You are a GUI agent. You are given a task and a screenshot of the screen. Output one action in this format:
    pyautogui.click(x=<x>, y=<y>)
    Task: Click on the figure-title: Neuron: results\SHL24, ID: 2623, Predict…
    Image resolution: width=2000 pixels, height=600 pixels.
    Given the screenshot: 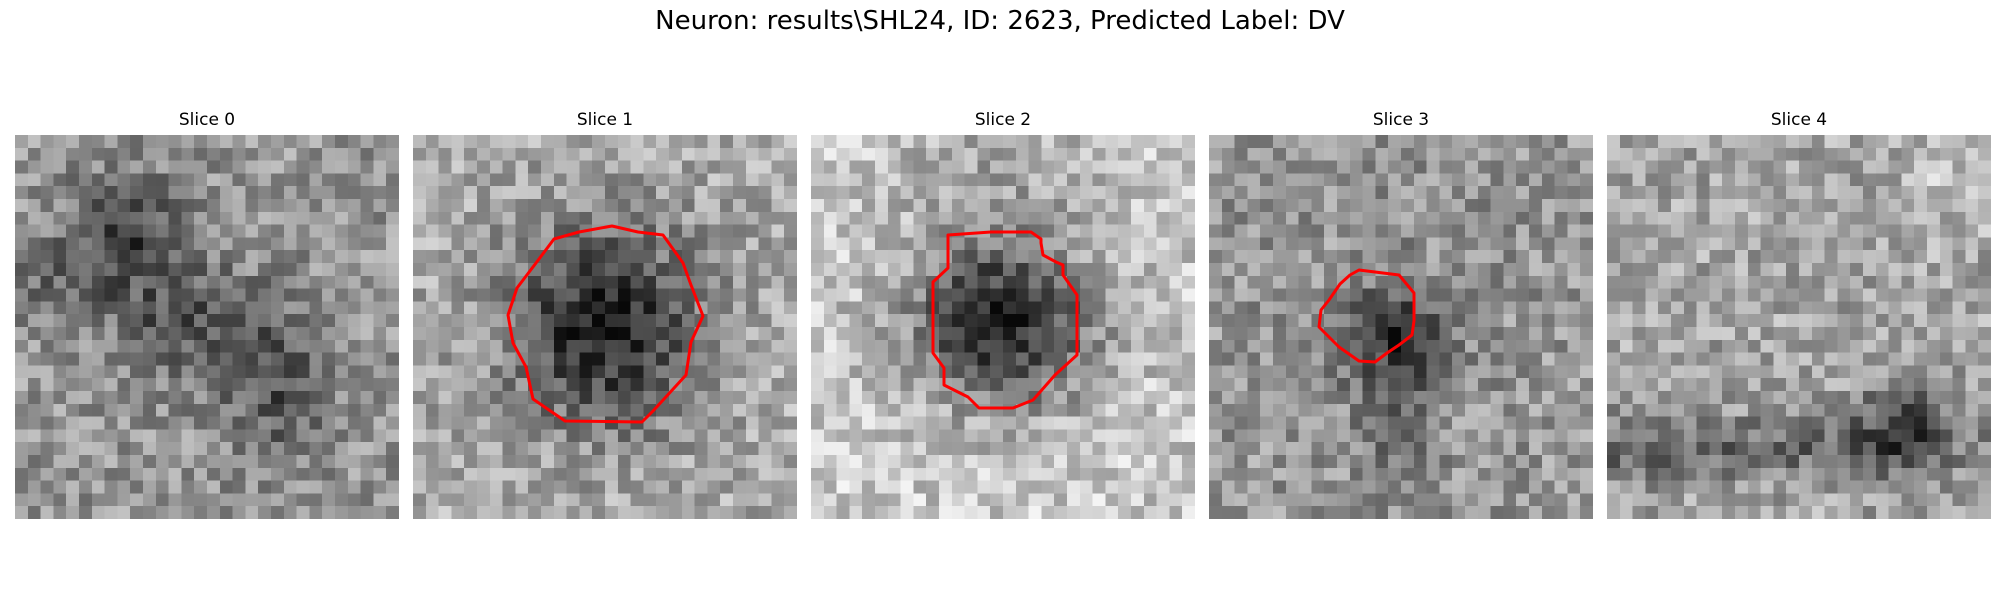 What is the action you would take?
    pyautogui.click(x=1000, y=21)
    